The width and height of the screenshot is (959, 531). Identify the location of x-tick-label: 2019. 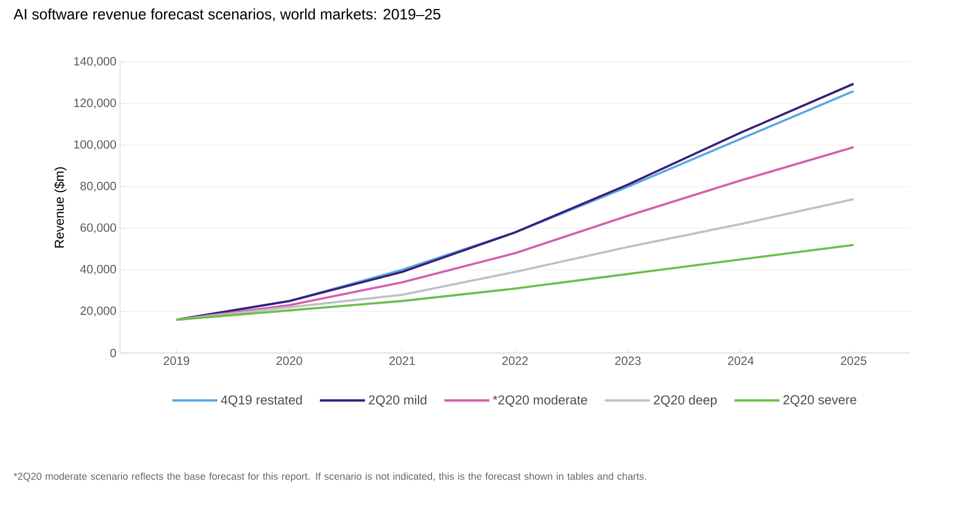
(177, 360).